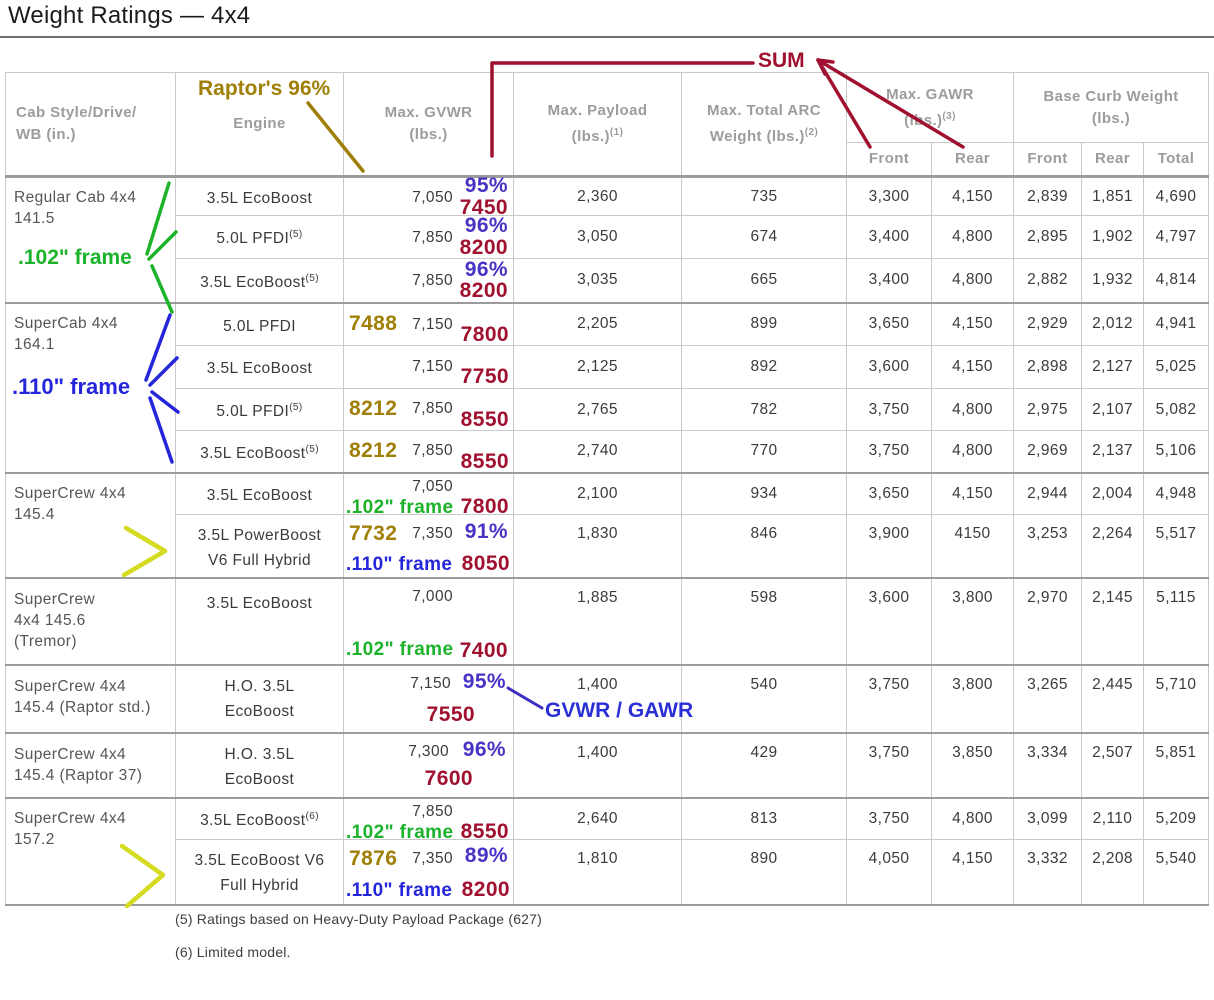  I want to click on engine-cell: 3.5L EcoBoost(6), so click(259, 818).